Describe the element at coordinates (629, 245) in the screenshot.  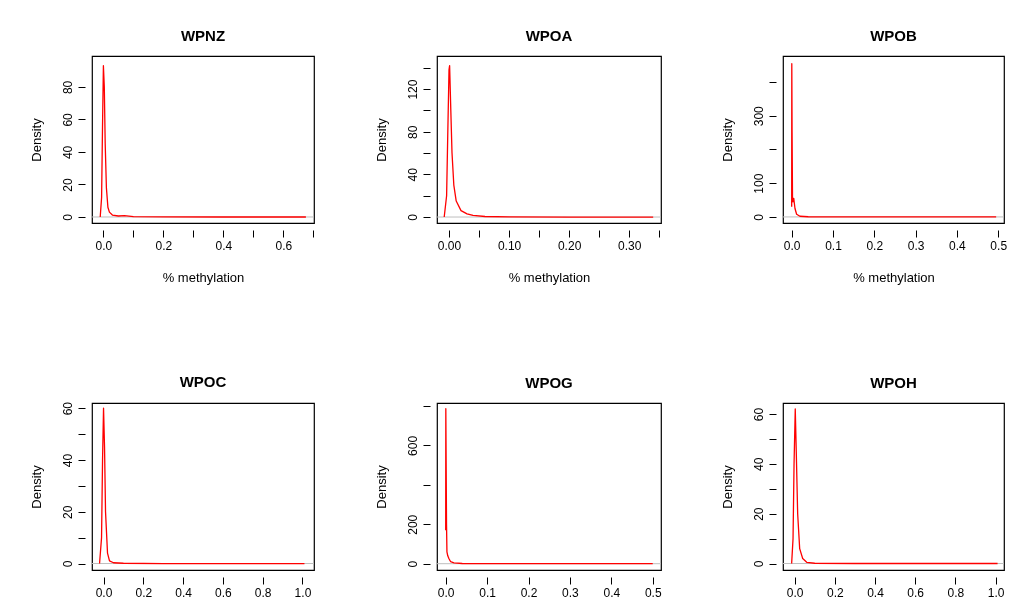
I see `x-tick-label: 0.30` at that location.